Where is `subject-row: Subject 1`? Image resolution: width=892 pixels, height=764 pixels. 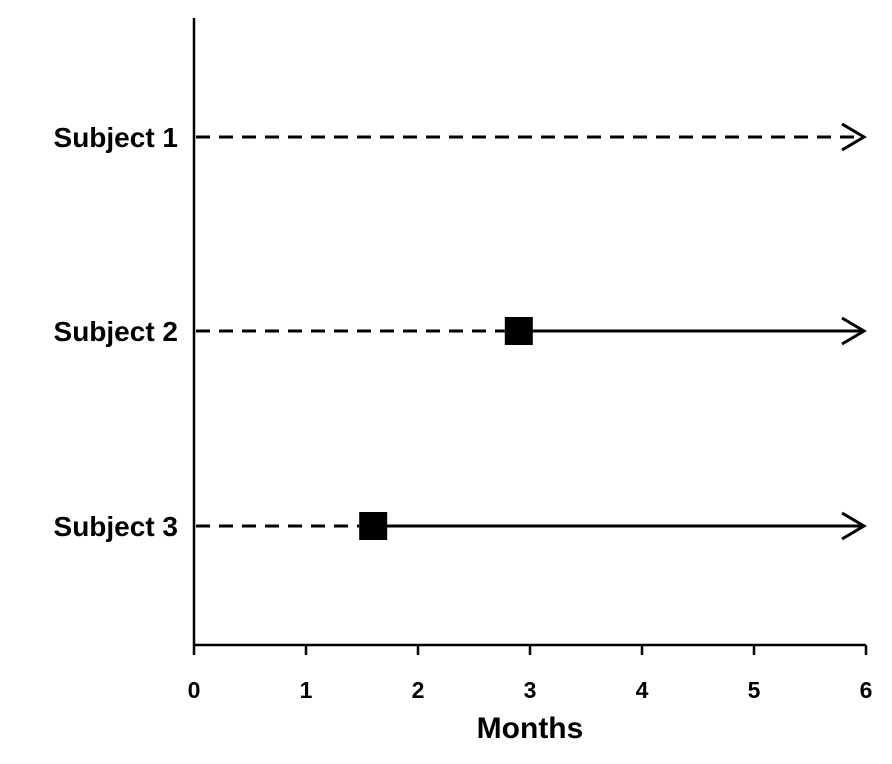
subject-row: Subject 1 is located at coordinates (460, 137).